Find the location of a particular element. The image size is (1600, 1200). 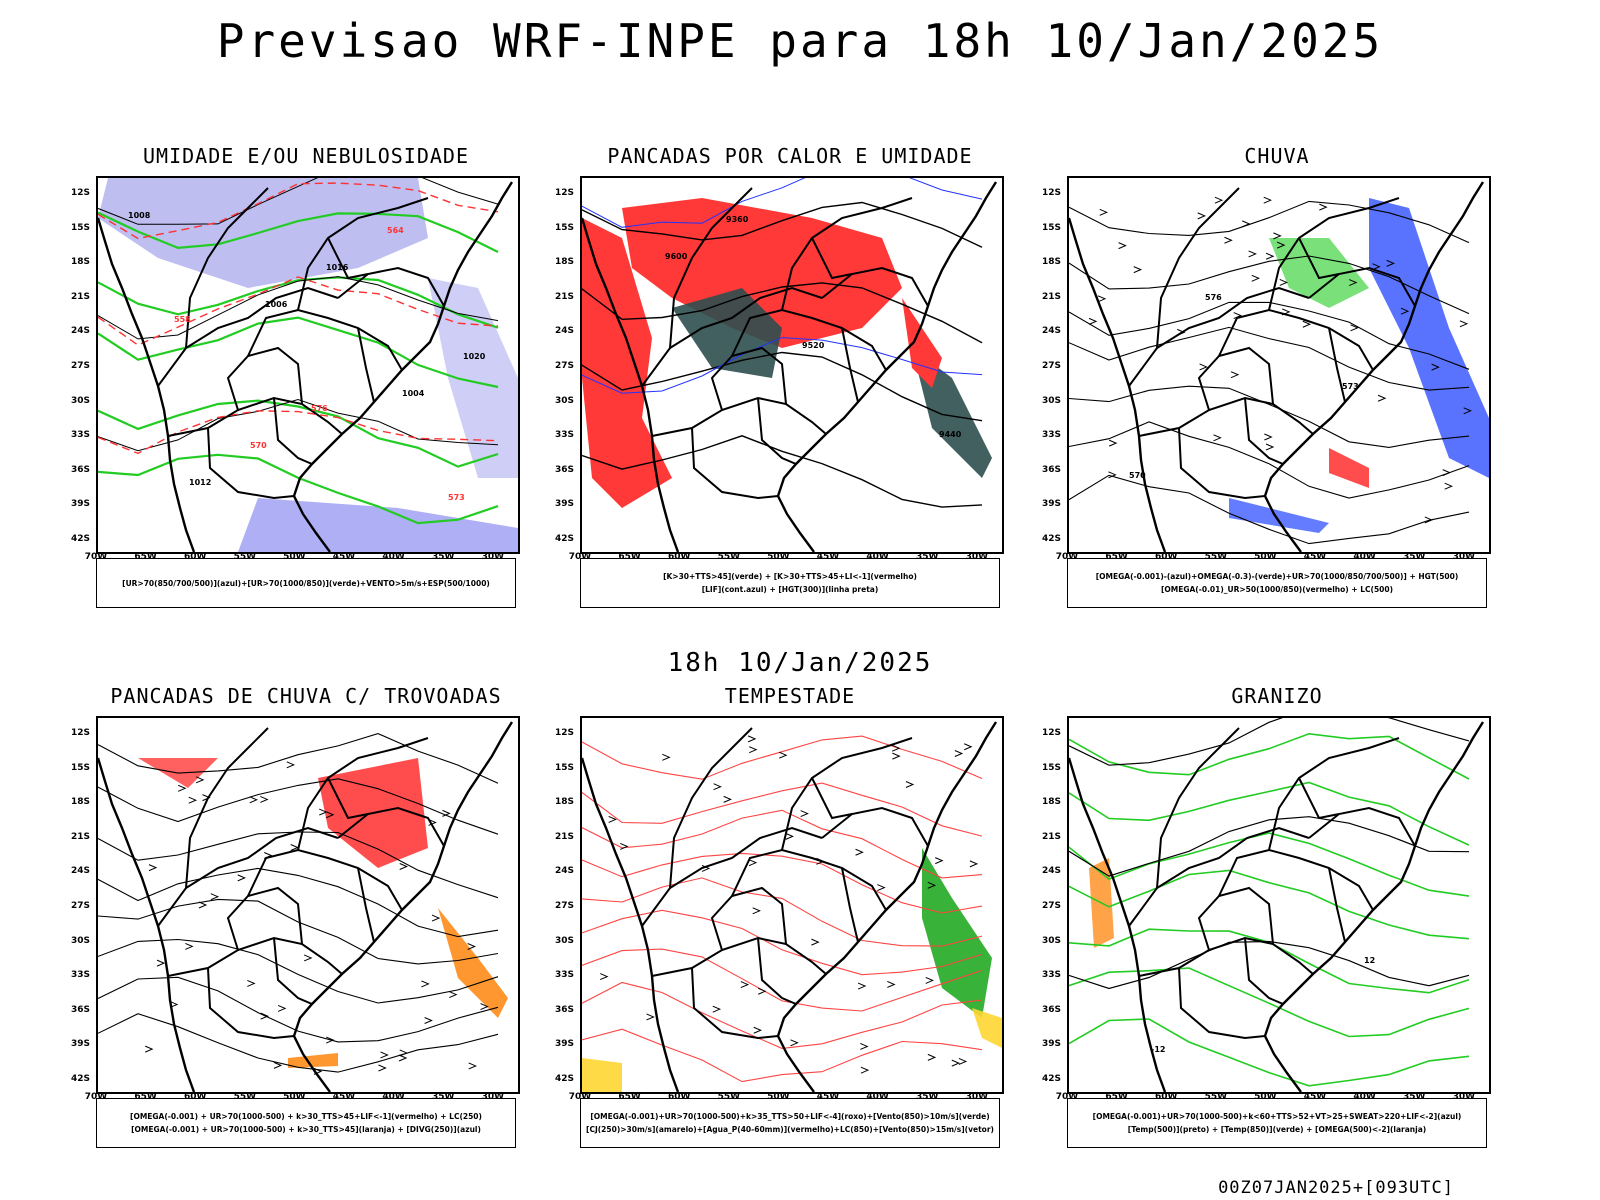

lat-tick-label: 21S is located at coordinates (80, 296).